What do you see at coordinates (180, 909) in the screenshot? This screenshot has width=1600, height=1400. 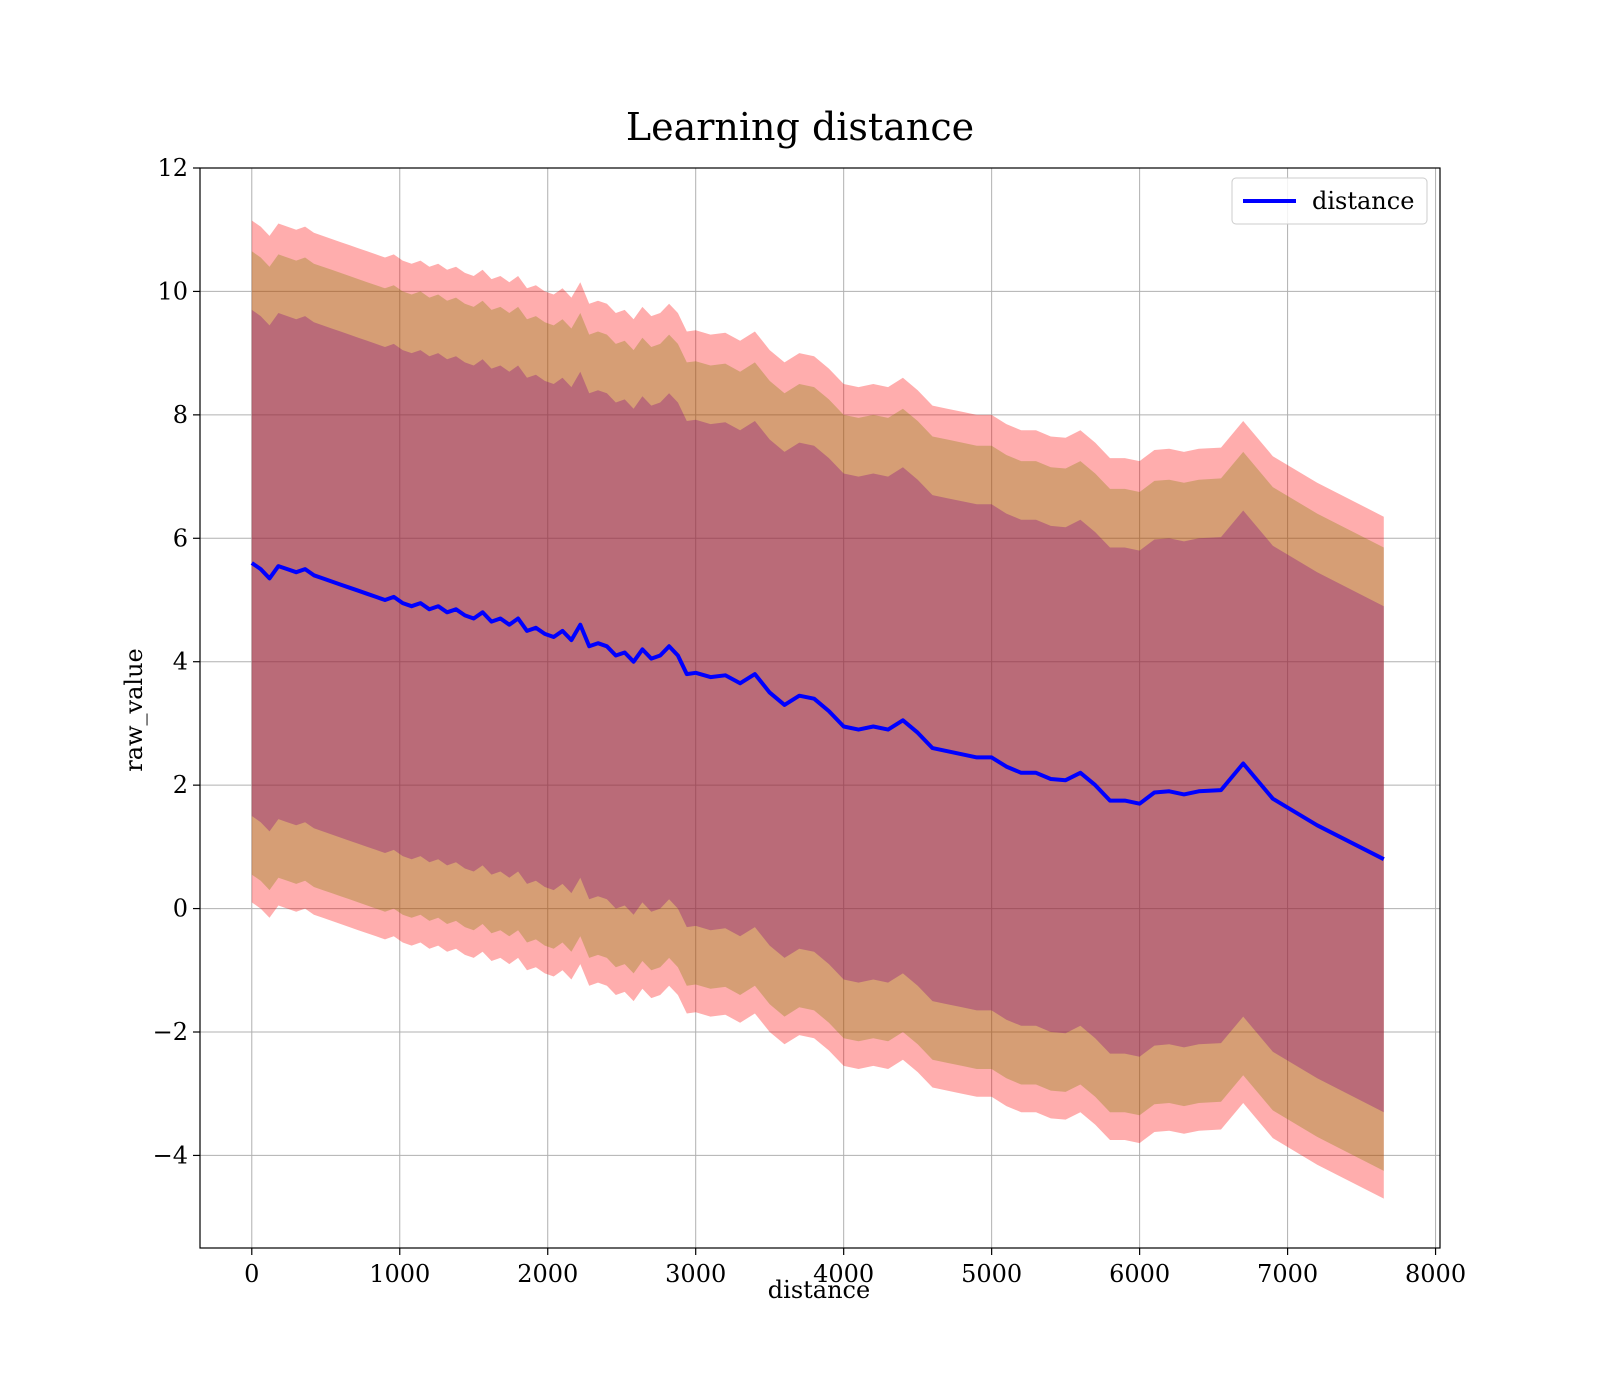 I see `y-tick-label: 0` at bounding box center [180, 909].